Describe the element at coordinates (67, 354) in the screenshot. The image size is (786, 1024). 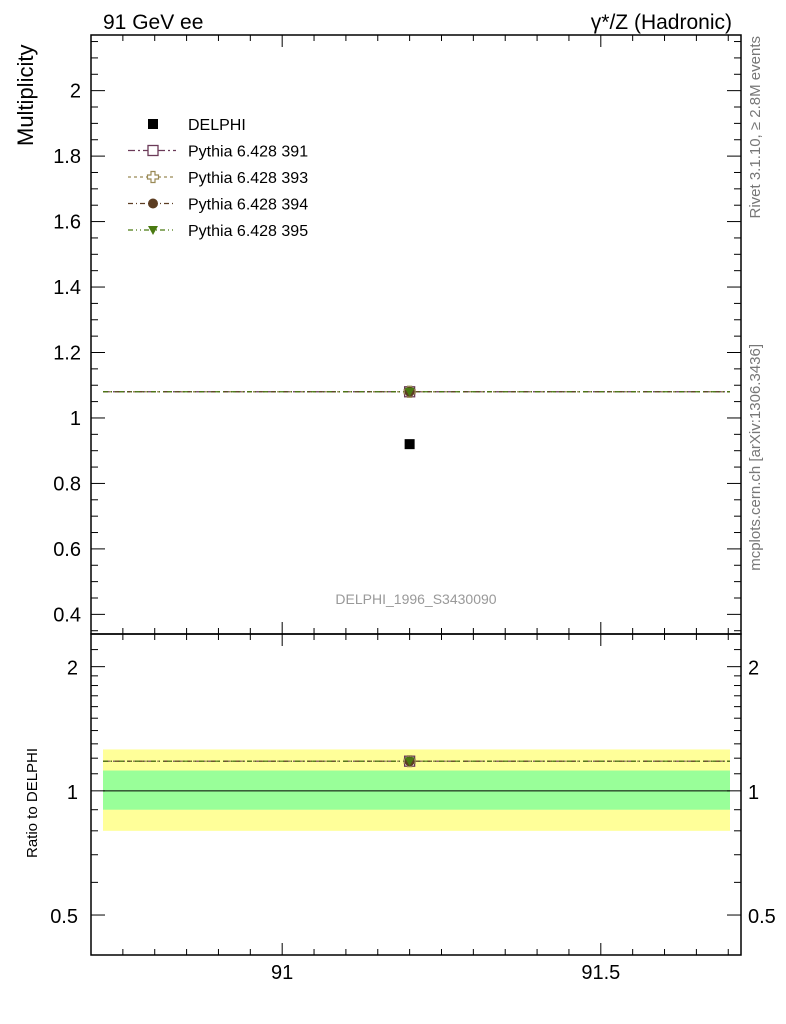
I see `y-tick-label: 1.2` at that location.